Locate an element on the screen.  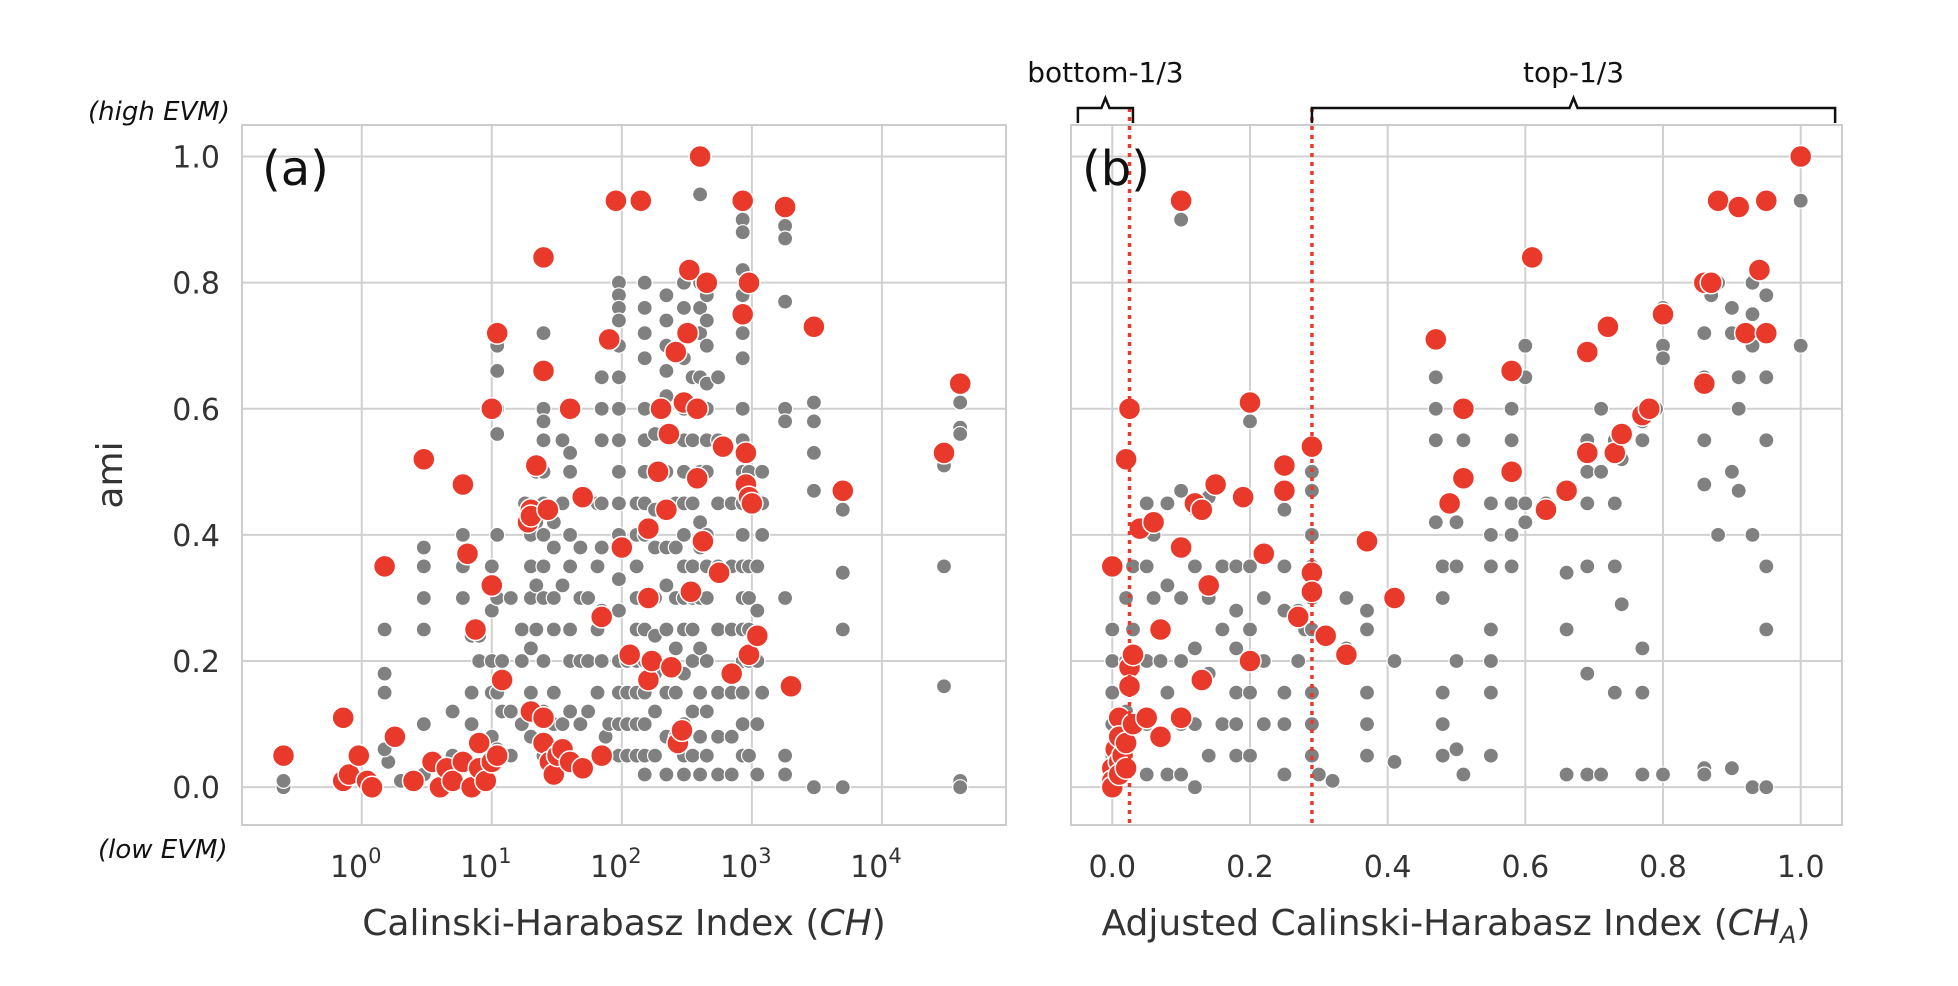
panel-a-y-axis-label: ami is located at coordinates (110, 474).